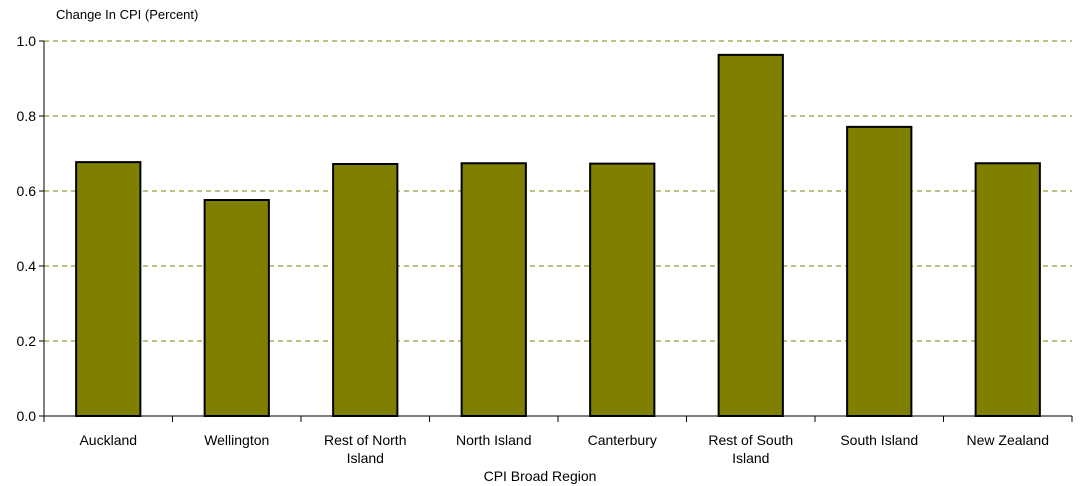 Image resolution: width=1080 pixels, height=486 pixels. I want to click on x-axis-title: CPI Broad Region, so click(540, 476).